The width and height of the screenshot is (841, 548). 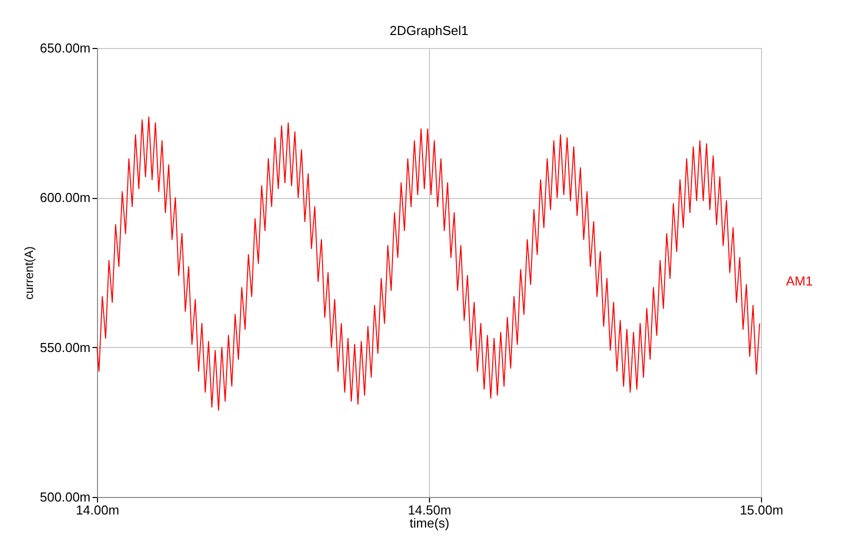 I want to click on chart-title: 2DGraphSel1, so click(x=429, y=30).